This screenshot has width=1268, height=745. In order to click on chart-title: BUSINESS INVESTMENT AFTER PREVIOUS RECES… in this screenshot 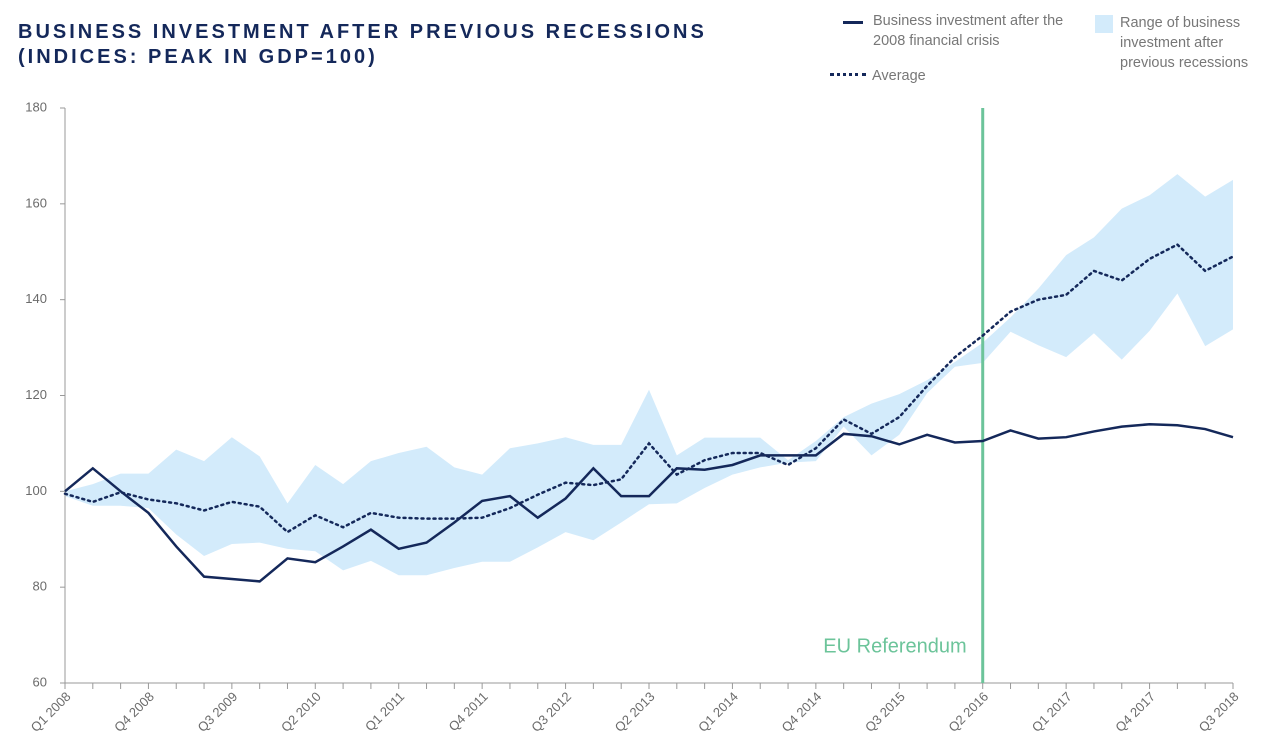, I will do `click(362, 32)`.